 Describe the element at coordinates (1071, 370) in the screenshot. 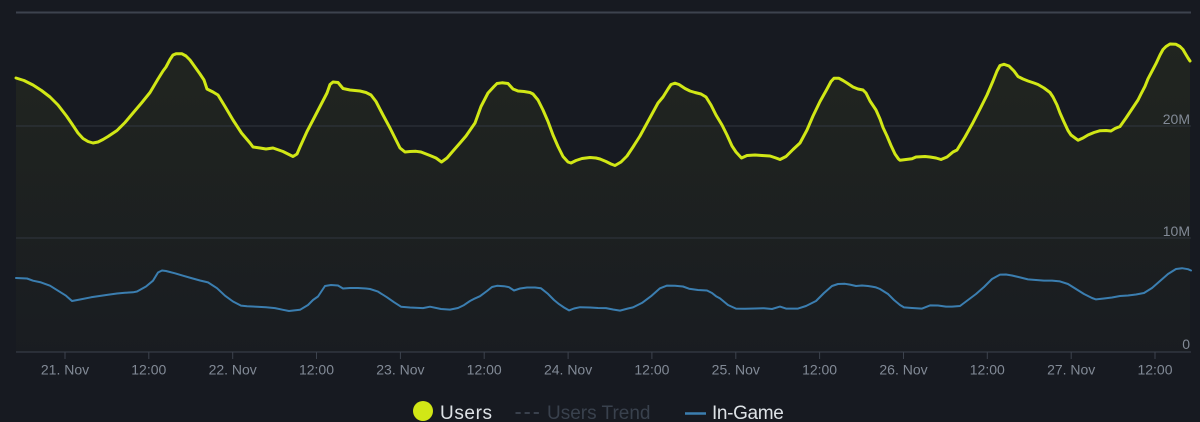

I see `svg-text: 27. Nov` at that location.